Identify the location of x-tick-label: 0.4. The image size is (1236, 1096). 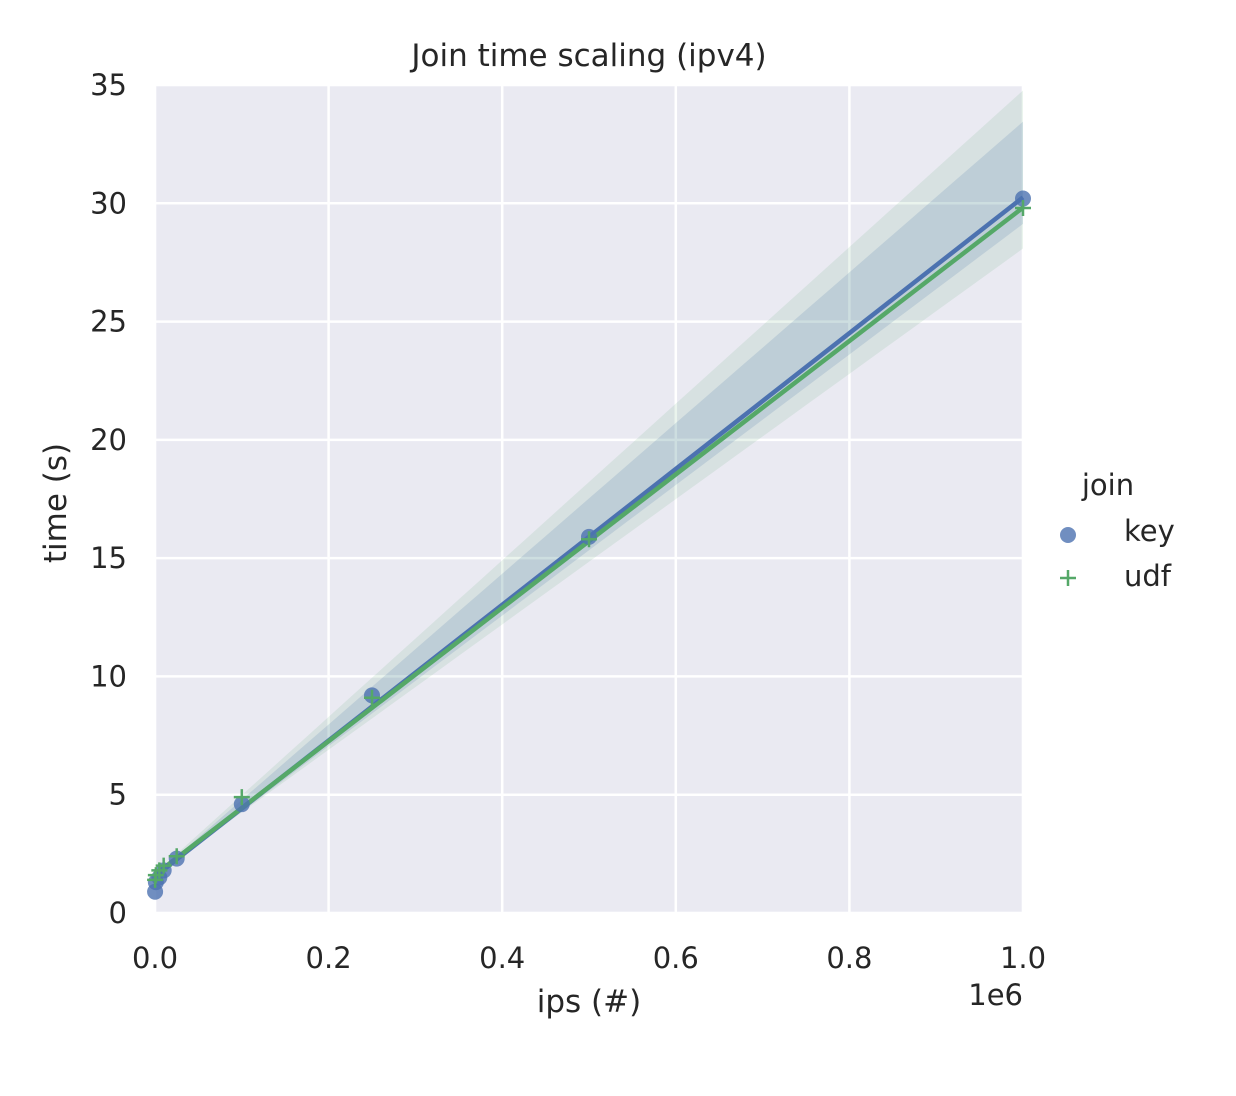
(502, 958).